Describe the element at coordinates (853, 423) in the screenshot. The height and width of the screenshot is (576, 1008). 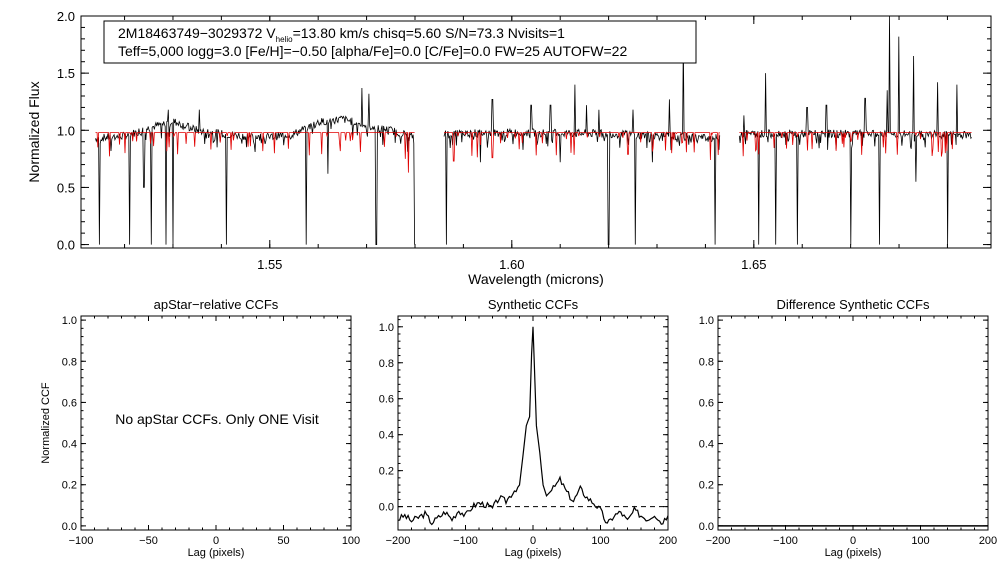
I see `difference-ccf-frame` at that location.